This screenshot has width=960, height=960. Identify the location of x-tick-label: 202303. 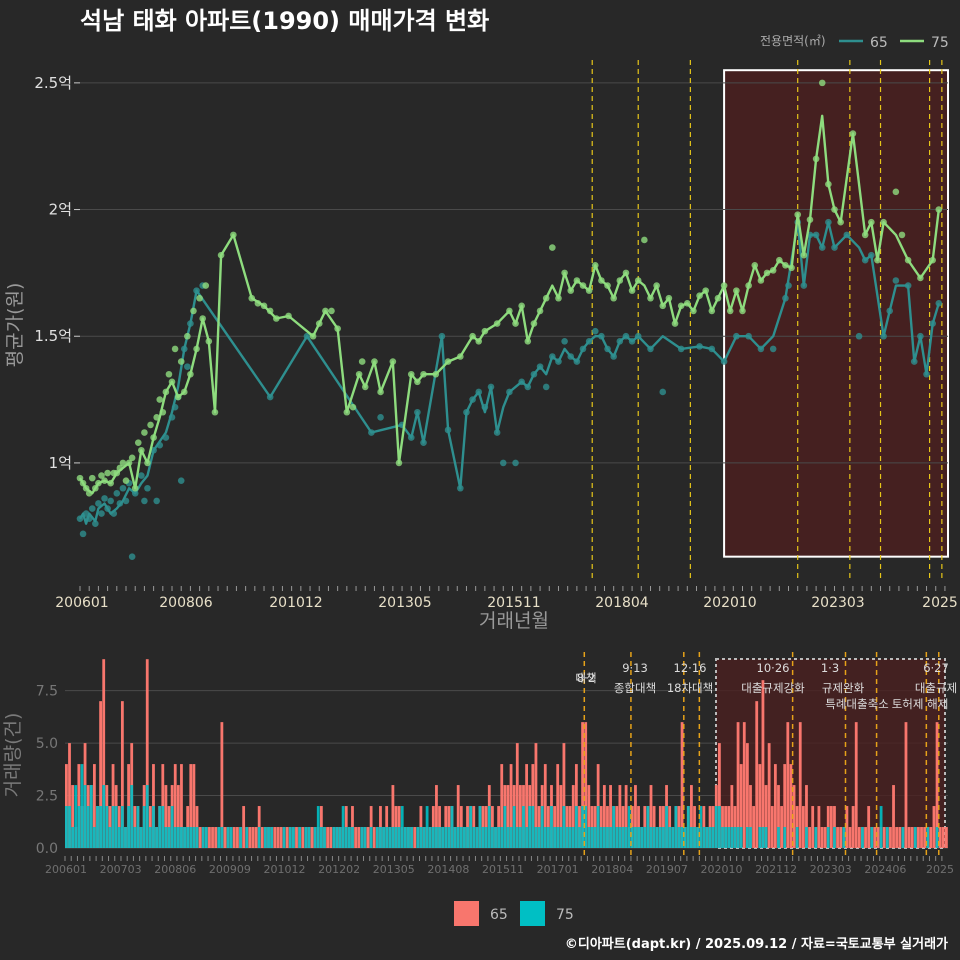
(837, 603).